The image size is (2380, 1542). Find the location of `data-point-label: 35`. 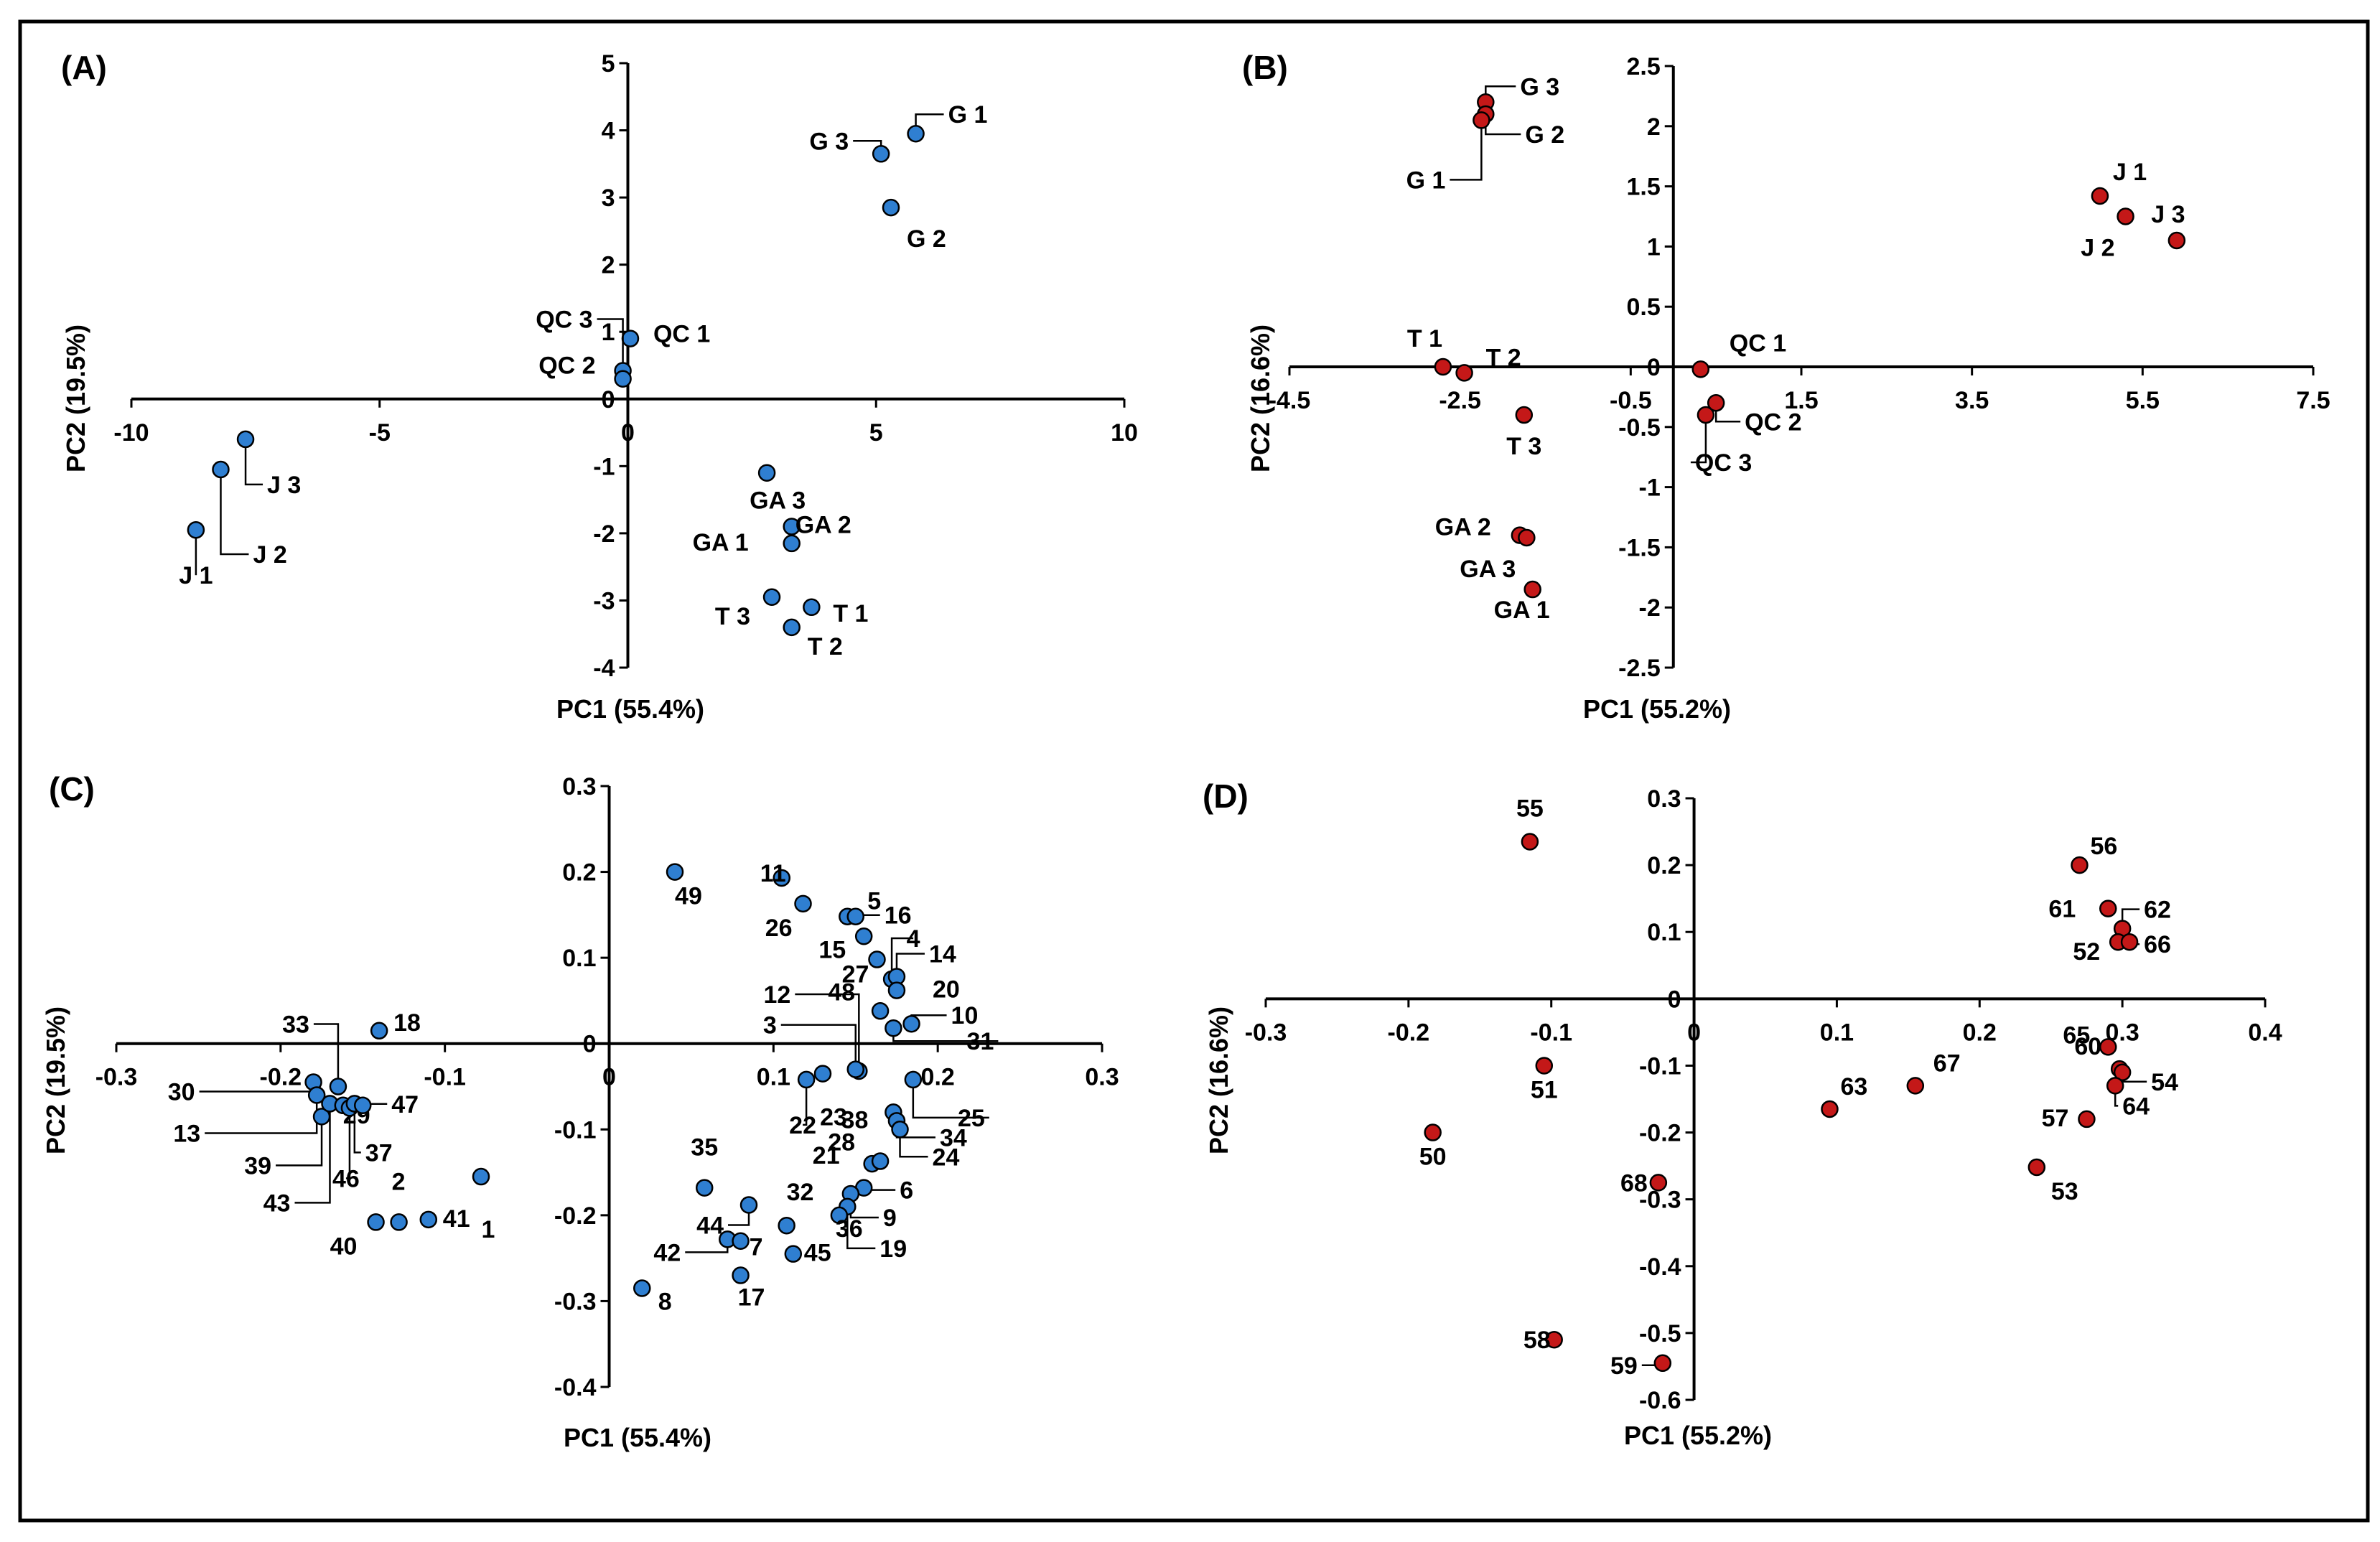

data-point-label: 35 is located at coordinates (704, 1148).